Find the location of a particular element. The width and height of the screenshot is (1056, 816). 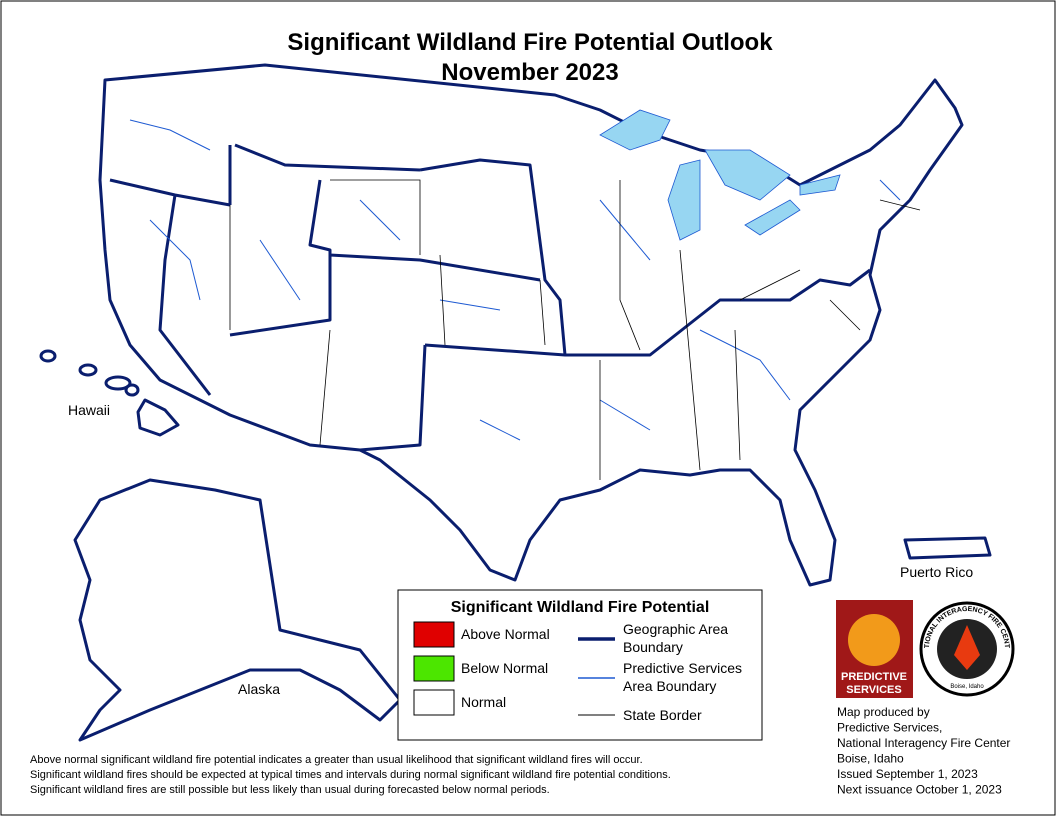

logo-flame is located at coordinates (874, 640).